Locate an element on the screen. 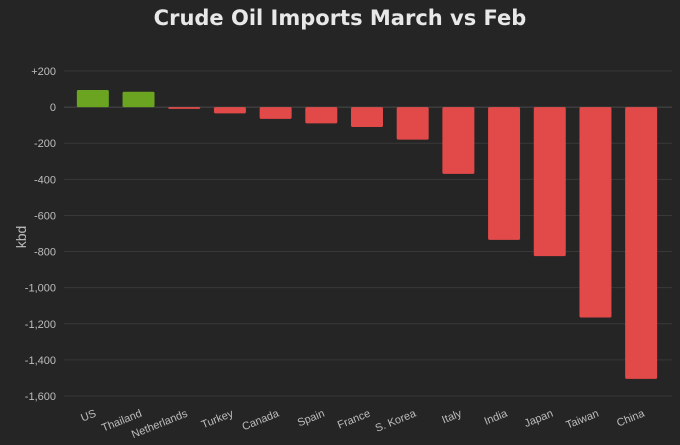 This screenshot has height=445, width=680. x-tick-label: Spain is located at coordinates (311, 419).